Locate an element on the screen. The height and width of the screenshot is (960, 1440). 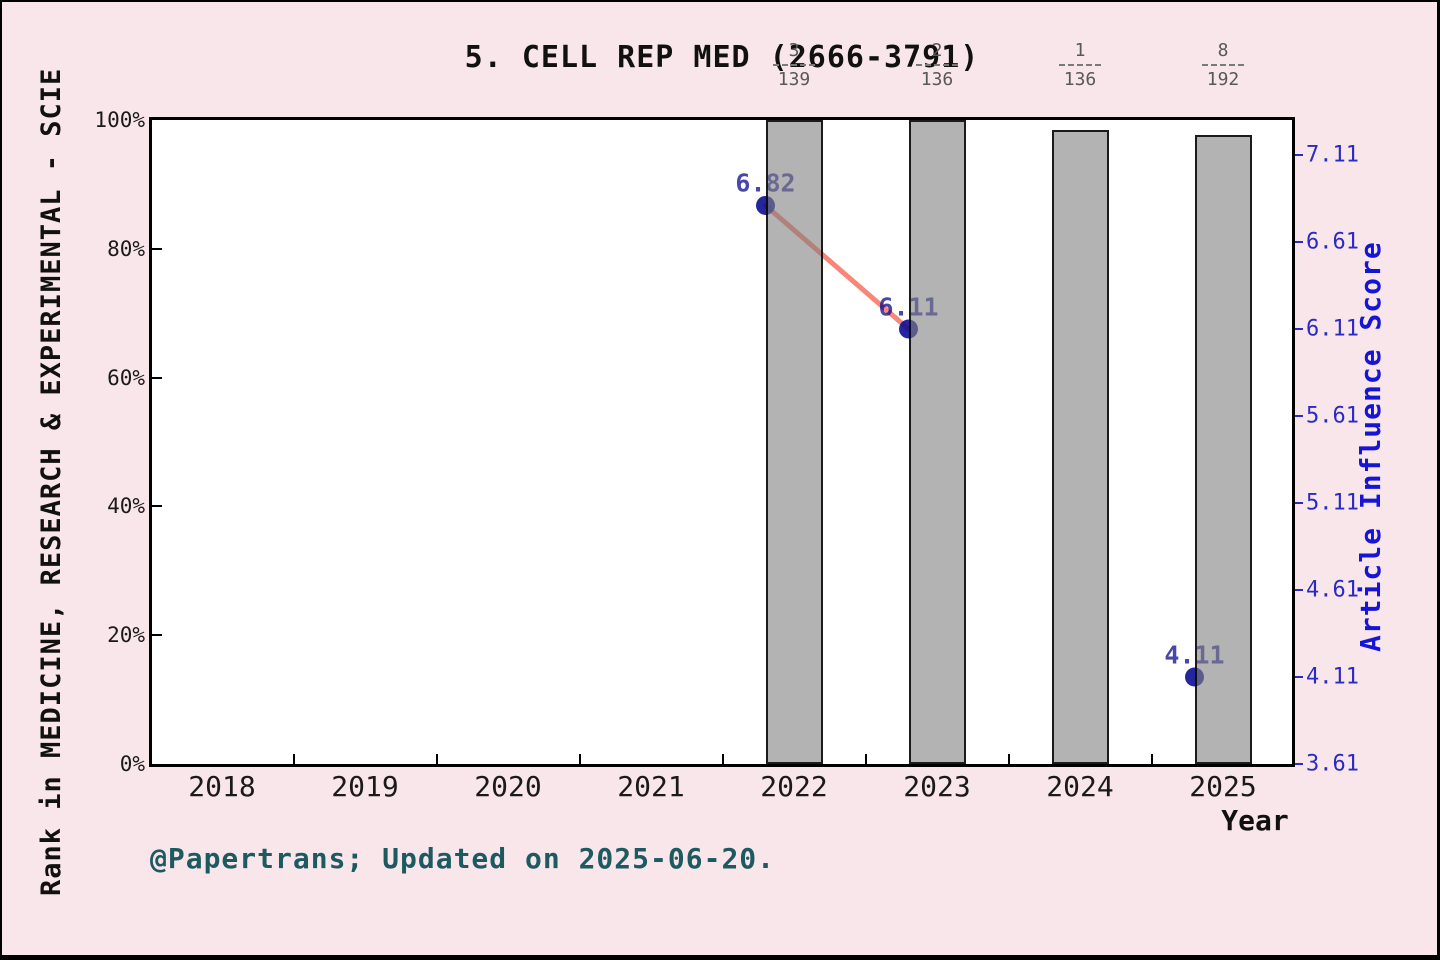
rank-fraction: 1 136 is located at coordinates (1080, 65).